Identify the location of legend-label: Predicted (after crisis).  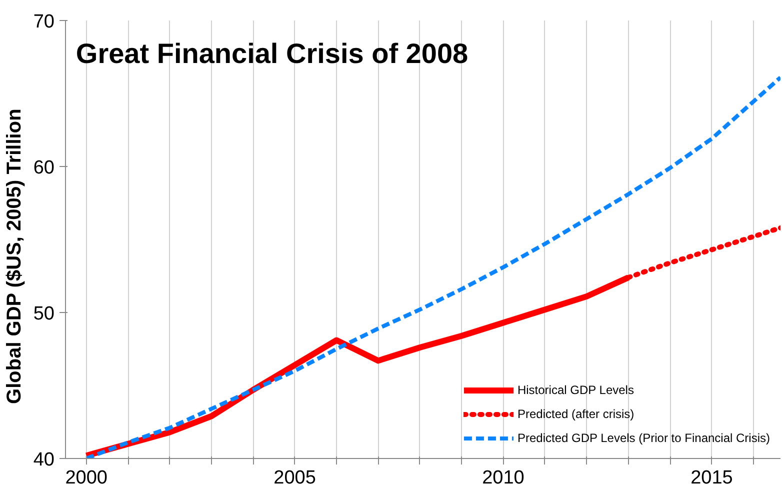
(575, 414).